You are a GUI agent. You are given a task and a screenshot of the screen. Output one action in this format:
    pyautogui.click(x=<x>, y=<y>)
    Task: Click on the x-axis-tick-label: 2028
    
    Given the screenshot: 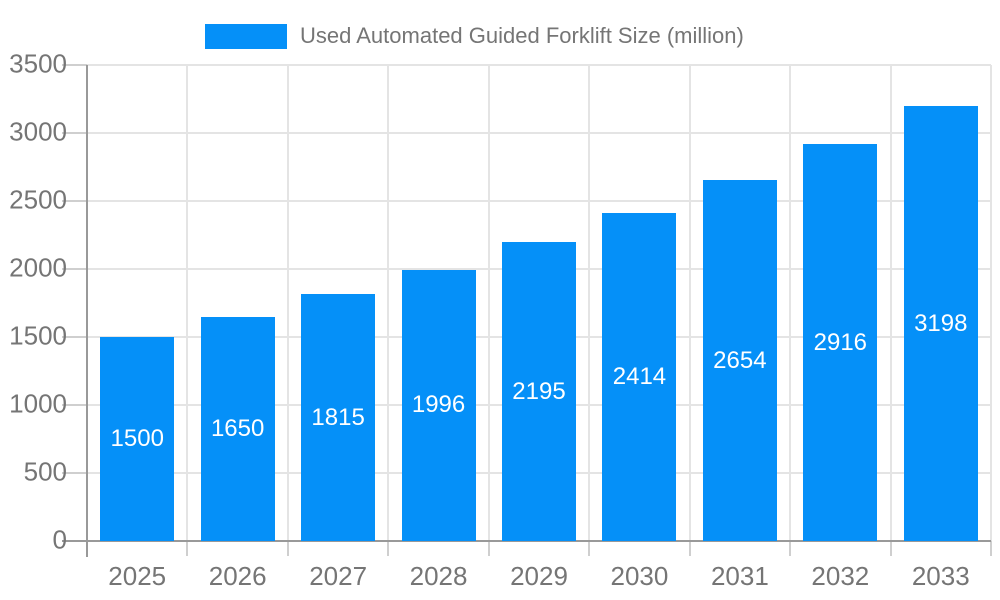 What is the action you would take?
    pyautogui.click(x=438, y=576)
    